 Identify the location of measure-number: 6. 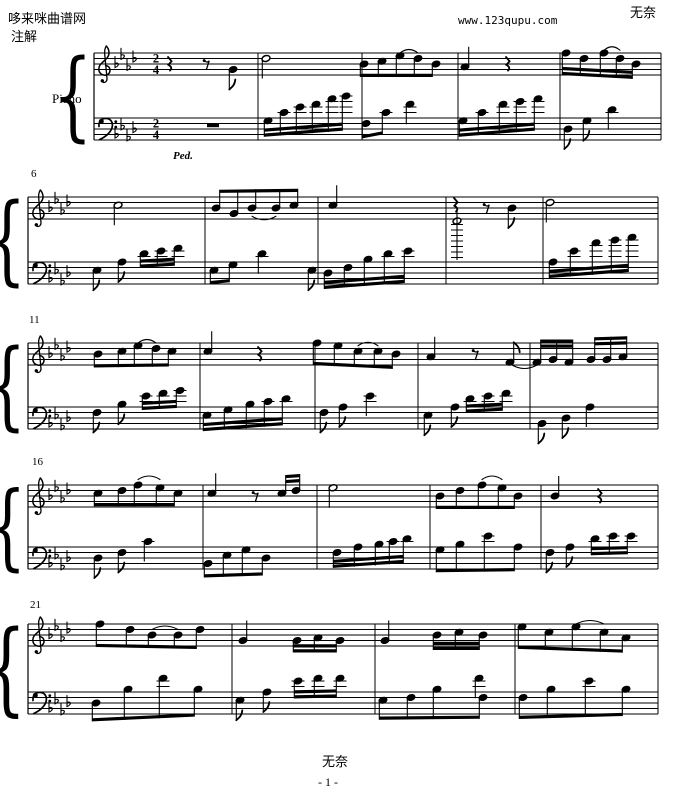
(34, 174).